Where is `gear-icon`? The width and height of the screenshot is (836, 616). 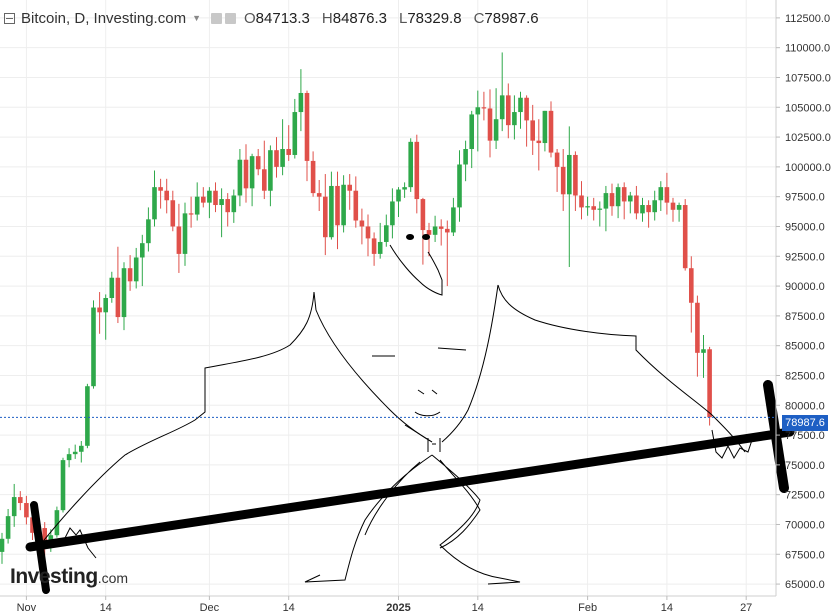 gear-icon is located at coordinates (230, 18).